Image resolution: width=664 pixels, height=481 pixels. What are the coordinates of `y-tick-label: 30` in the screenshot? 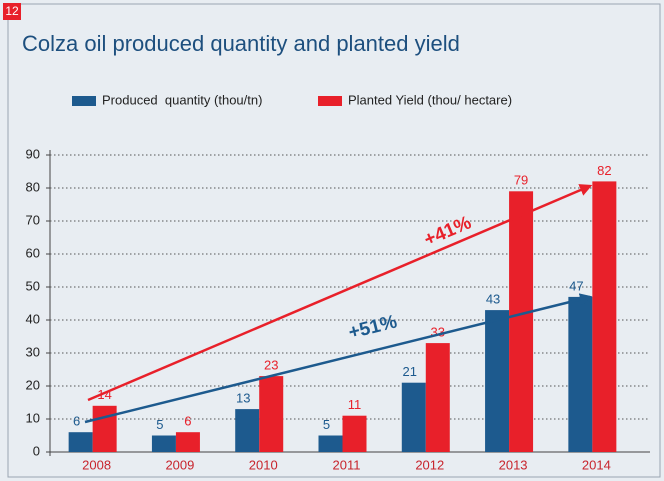 It's located at (33, 351).